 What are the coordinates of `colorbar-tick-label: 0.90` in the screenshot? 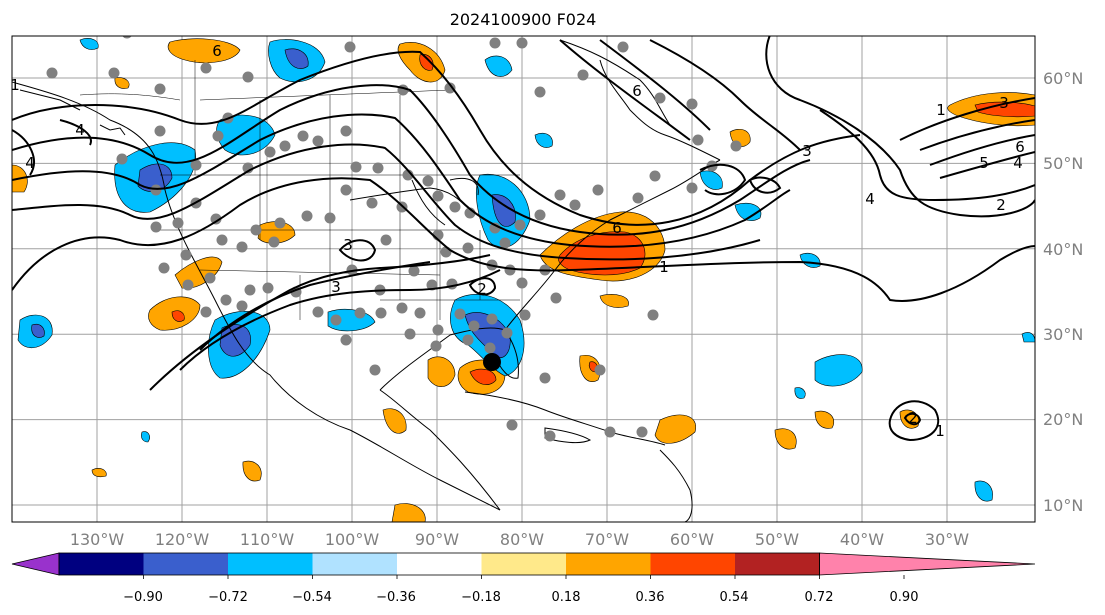 It's located at (904, 597).